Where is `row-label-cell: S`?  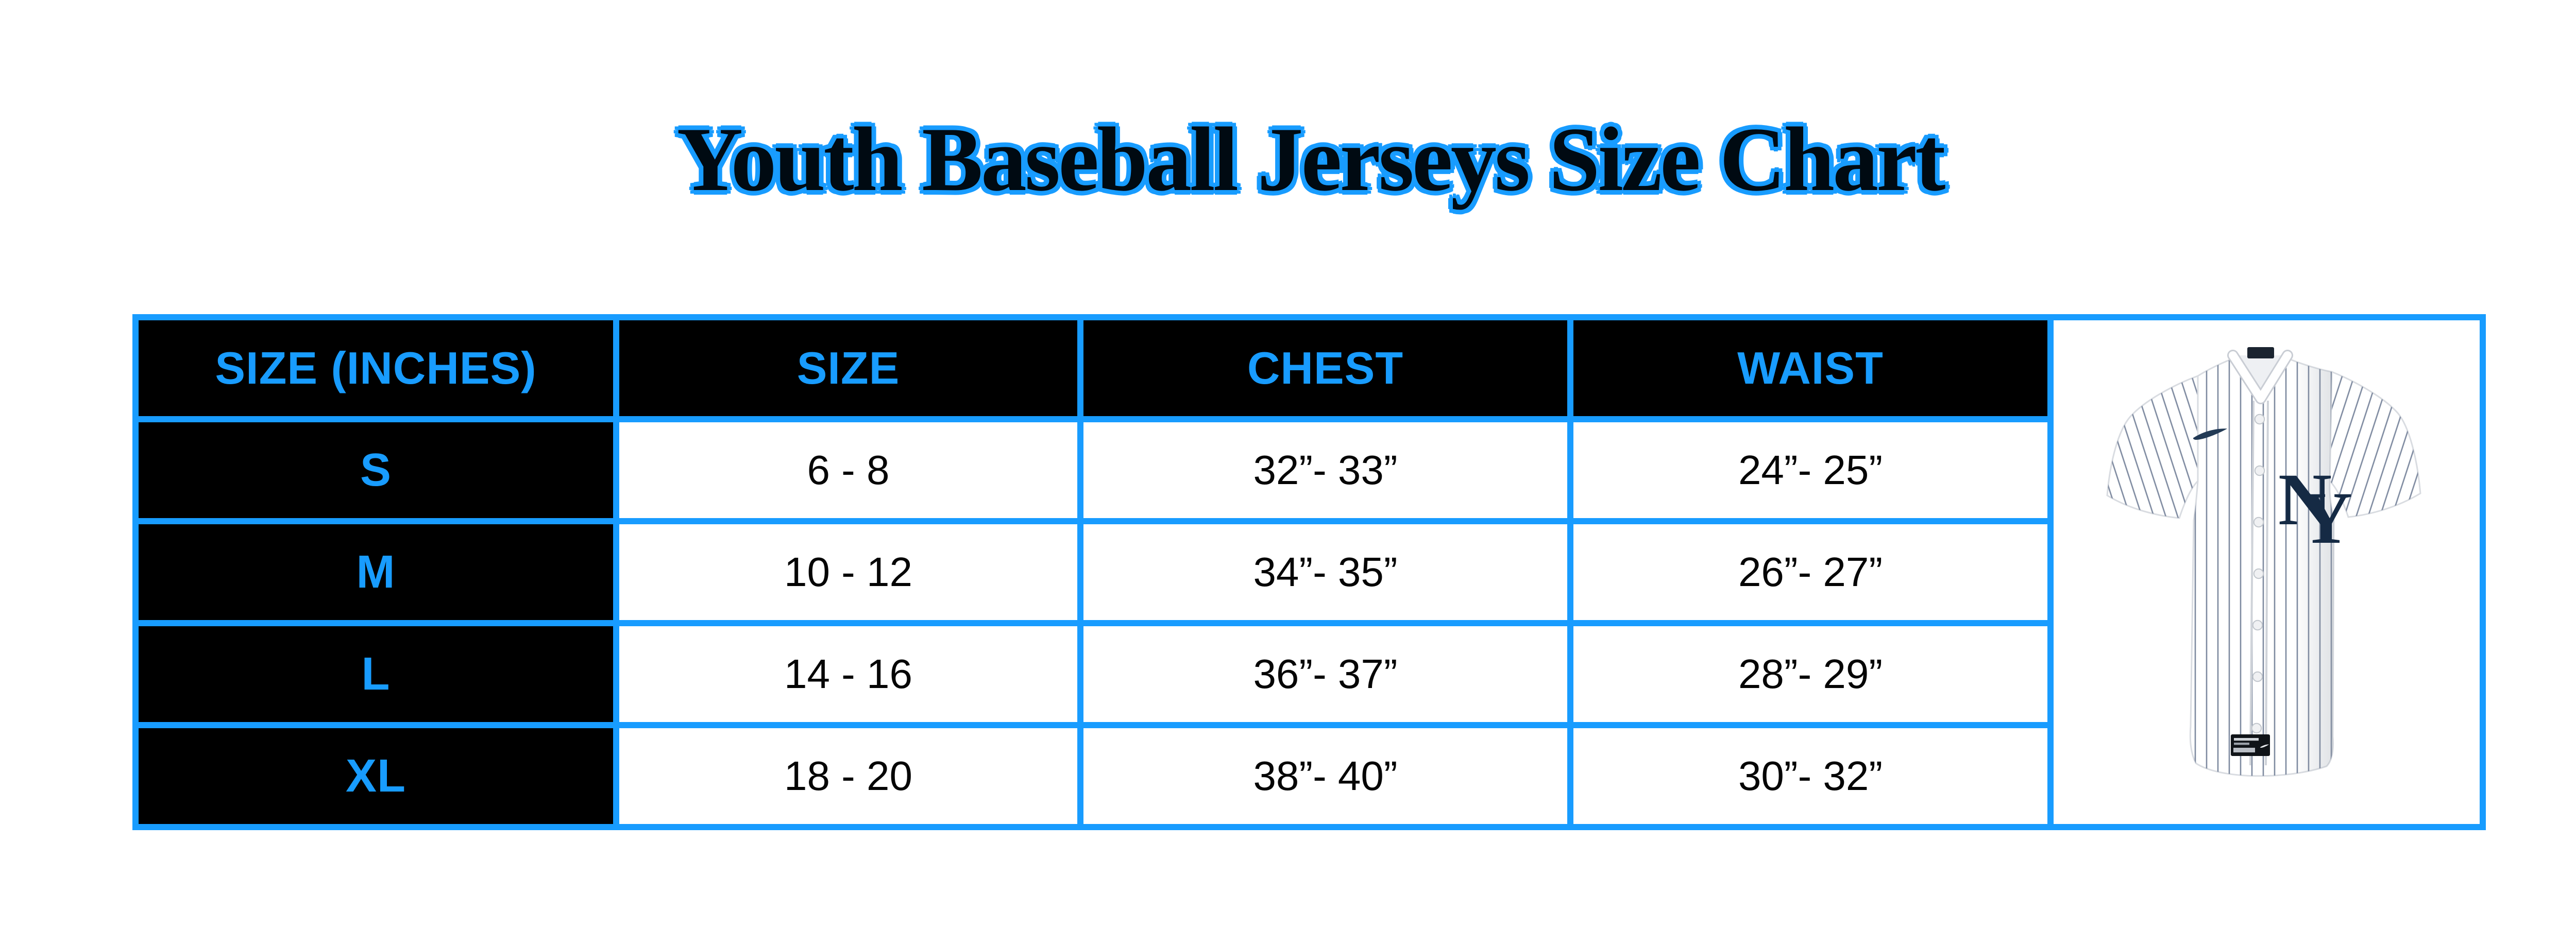
row-label-cell: S is located at coordinates (376, 470).